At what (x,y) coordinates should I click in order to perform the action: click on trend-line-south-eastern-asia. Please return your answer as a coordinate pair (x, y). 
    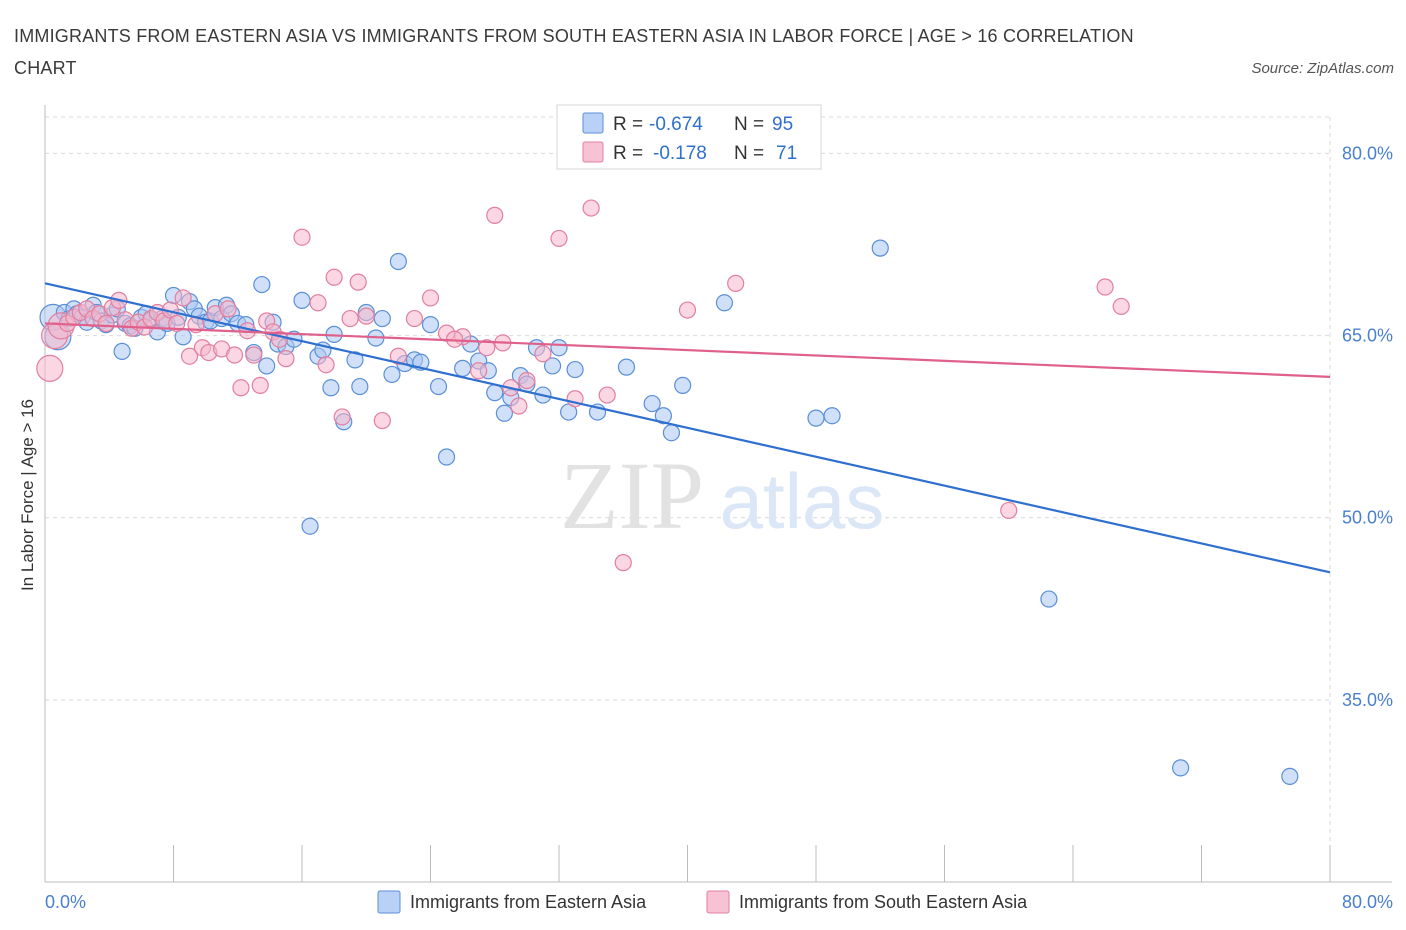
    Looking at the image, I should click on (687, 350).